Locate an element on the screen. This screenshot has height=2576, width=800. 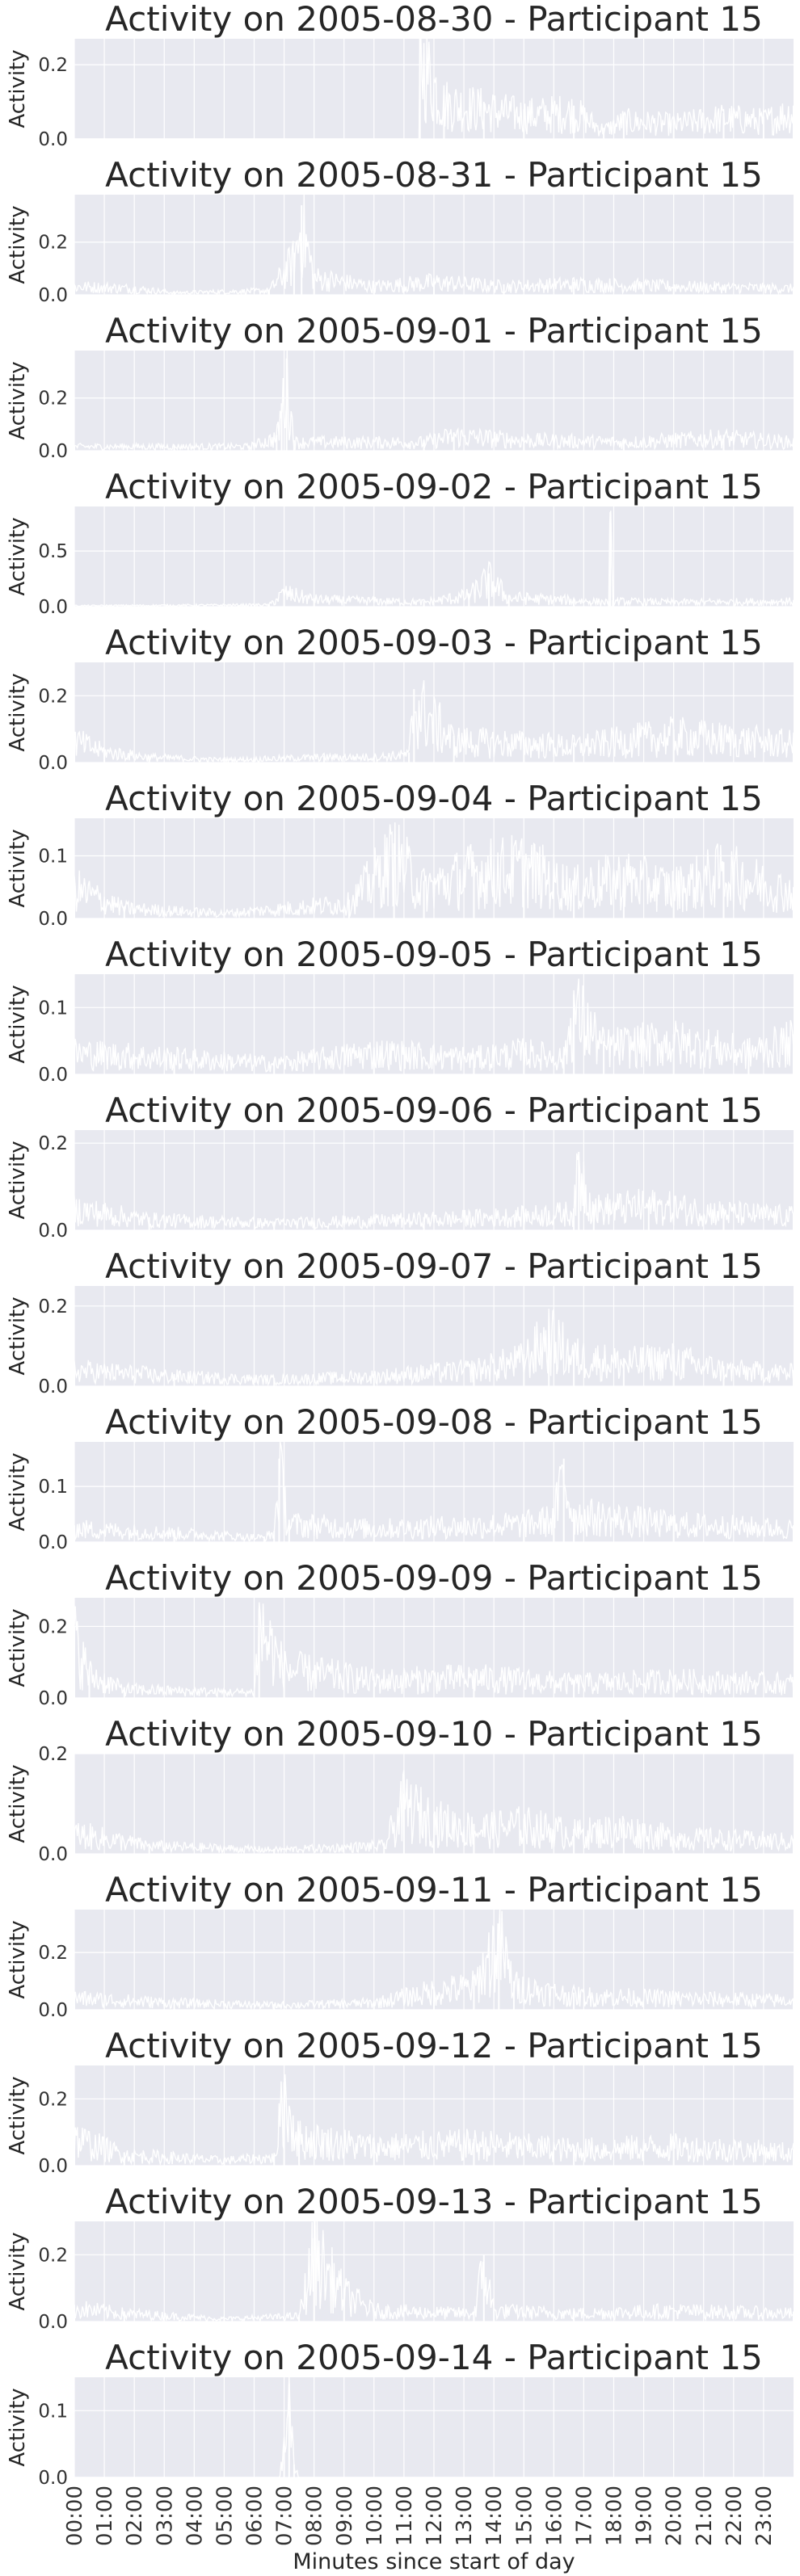
x-tick-label: 01:00 is located at coordinates (105, 2516).